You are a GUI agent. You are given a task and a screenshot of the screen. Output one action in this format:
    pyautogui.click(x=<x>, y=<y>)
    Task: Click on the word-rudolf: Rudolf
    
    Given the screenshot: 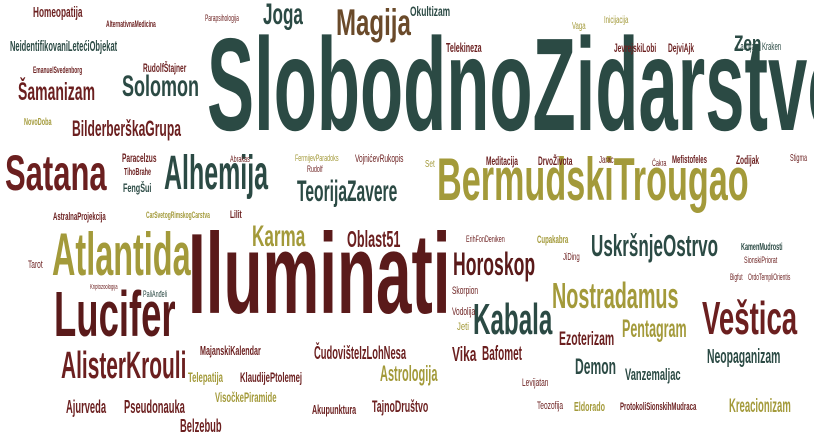 What is the action you would take?
    pyautogui.click(x=315, y=169)
    